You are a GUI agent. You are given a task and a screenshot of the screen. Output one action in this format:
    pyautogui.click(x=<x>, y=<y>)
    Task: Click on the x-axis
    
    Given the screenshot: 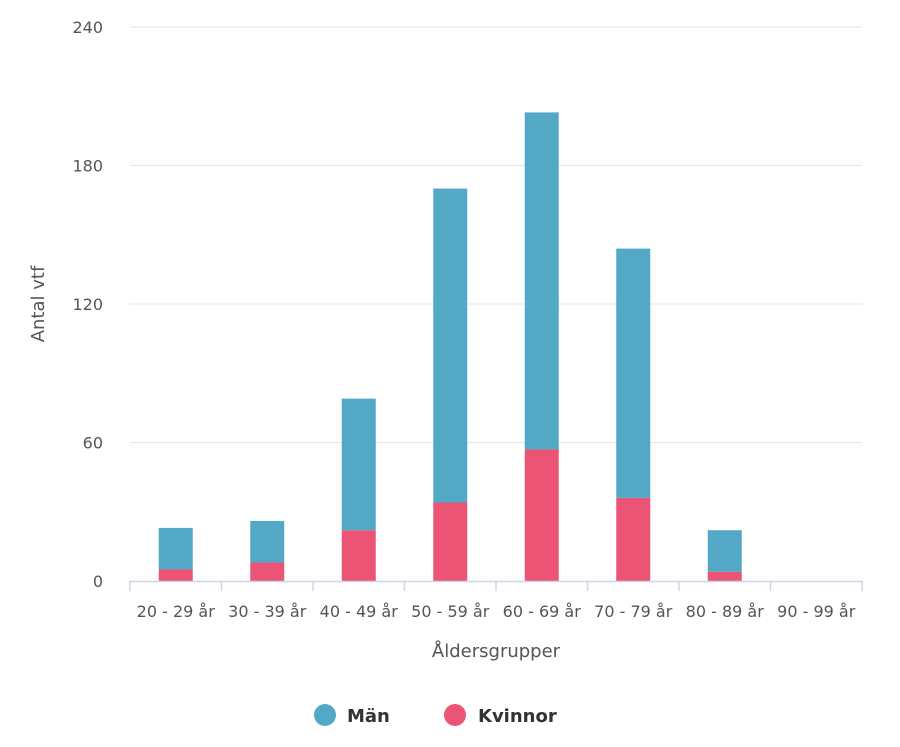 What is the action you would take?
    pyautogui.click(x=496, y=585)
    